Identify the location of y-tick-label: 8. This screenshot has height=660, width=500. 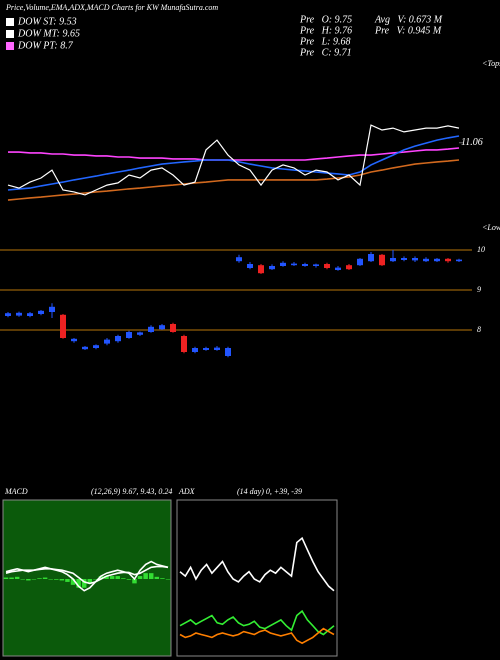
(479, 329).